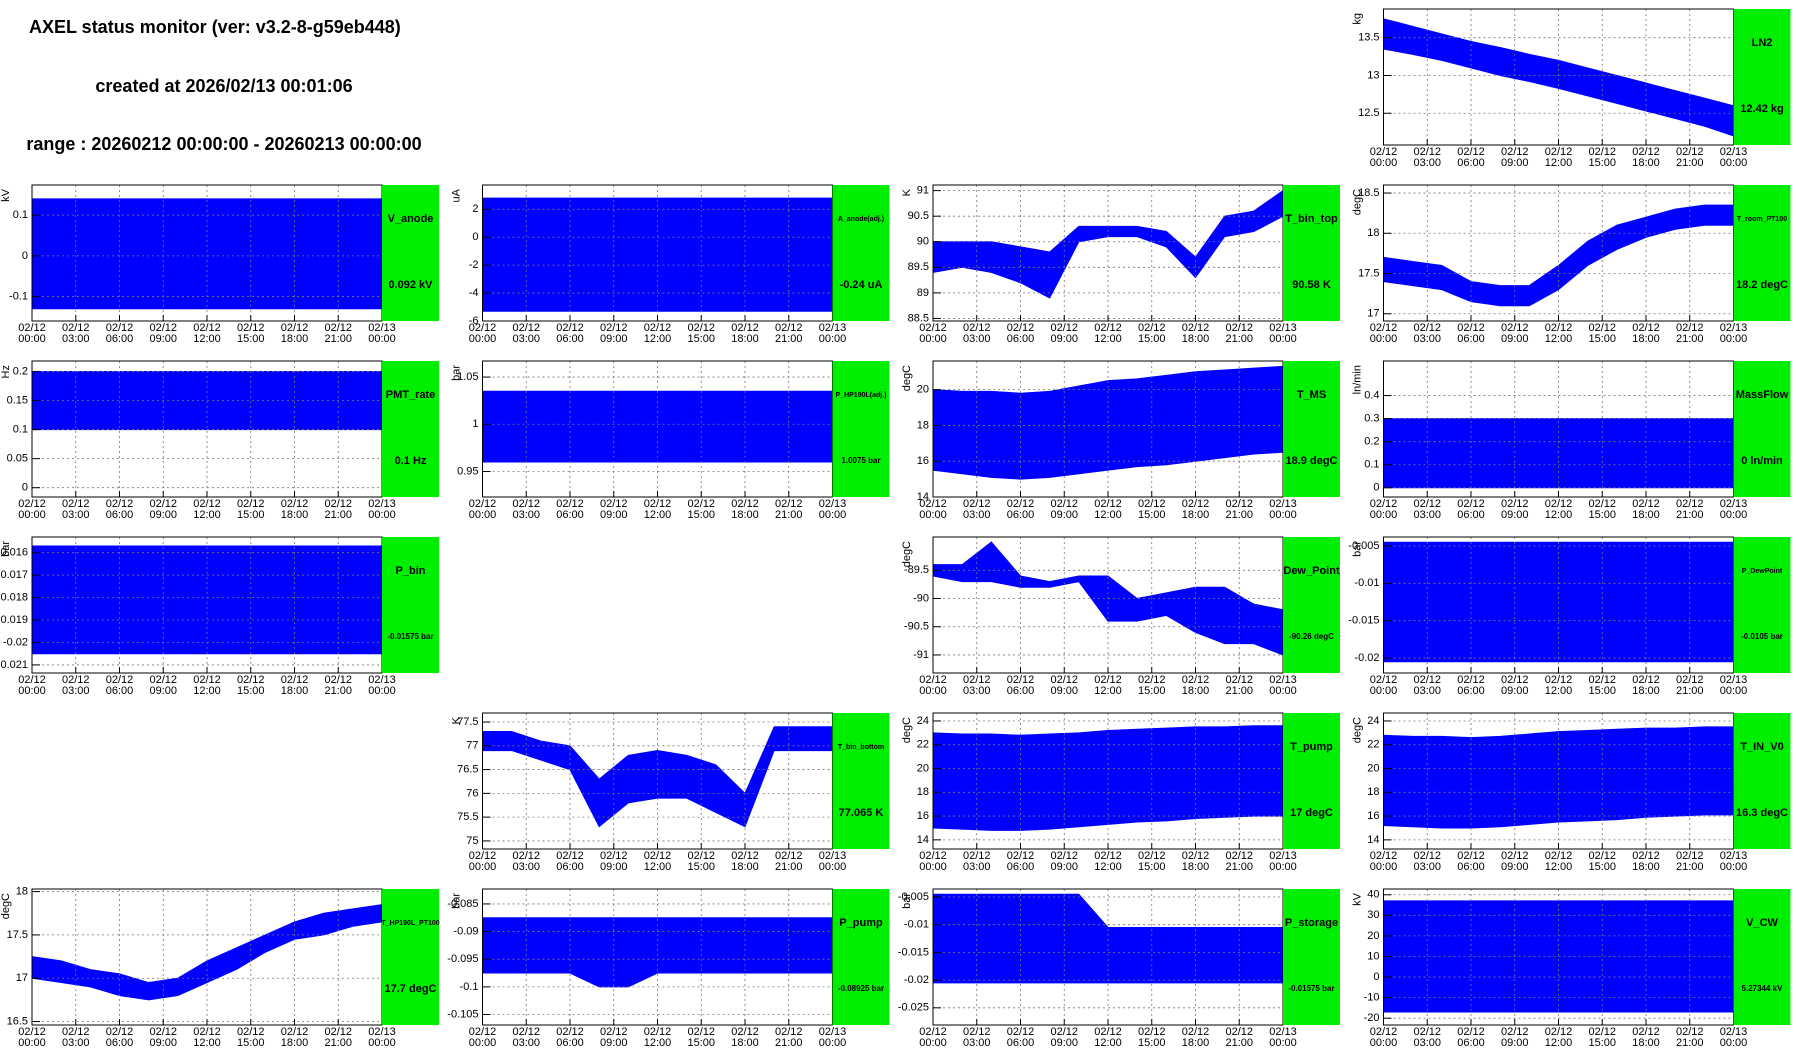 This screenshot has width=1796, height=1052. Describe the element at coordinates (861, 813) in the screenshot. I see `status-readout: 77.065 K` at that location.